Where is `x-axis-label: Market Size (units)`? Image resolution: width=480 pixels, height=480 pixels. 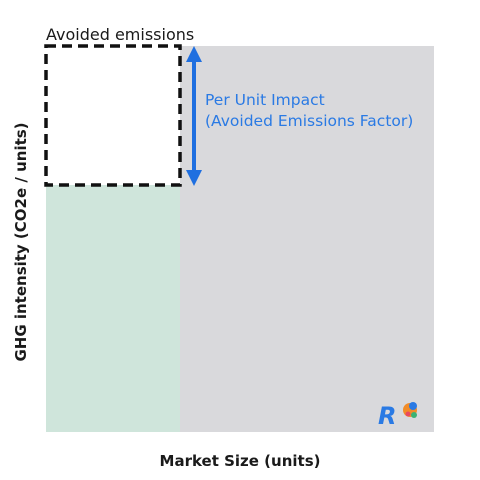 x-axis-label: Market Size (units) is located at coordinates (240, 461).